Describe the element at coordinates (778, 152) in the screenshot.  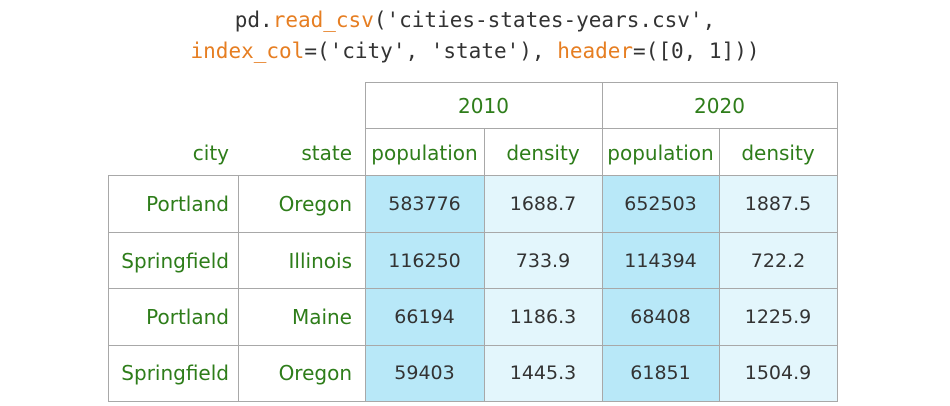
I see `subheader-density-2020: density` at that location.